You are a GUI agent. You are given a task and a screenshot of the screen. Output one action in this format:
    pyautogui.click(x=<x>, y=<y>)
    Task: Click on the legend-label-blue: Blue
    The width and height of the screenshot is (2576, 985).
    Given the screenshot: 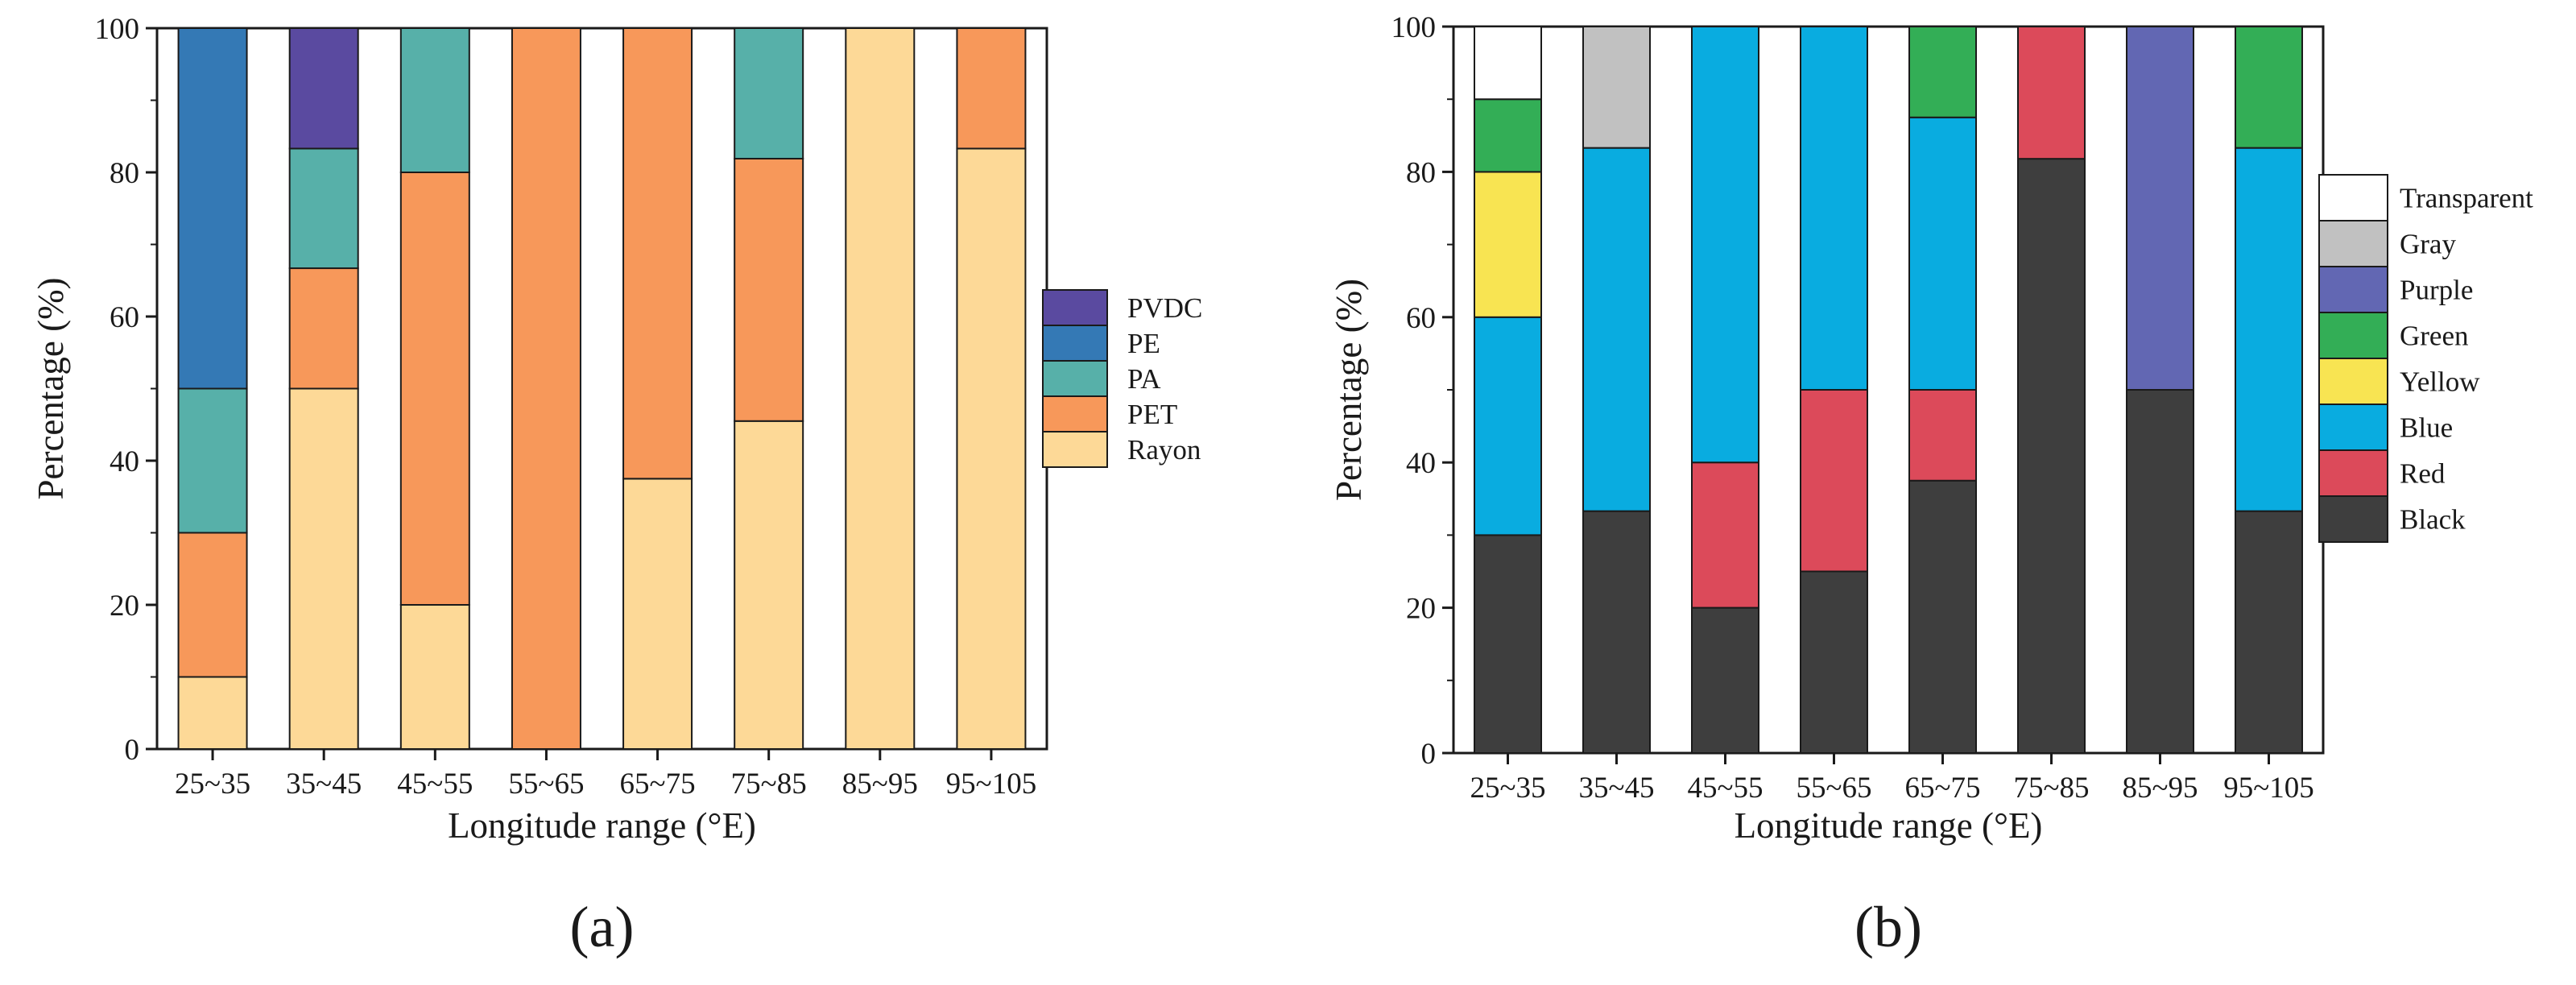 What is the action you would take?
    pyautogui.click(x=2426, y=428)
    